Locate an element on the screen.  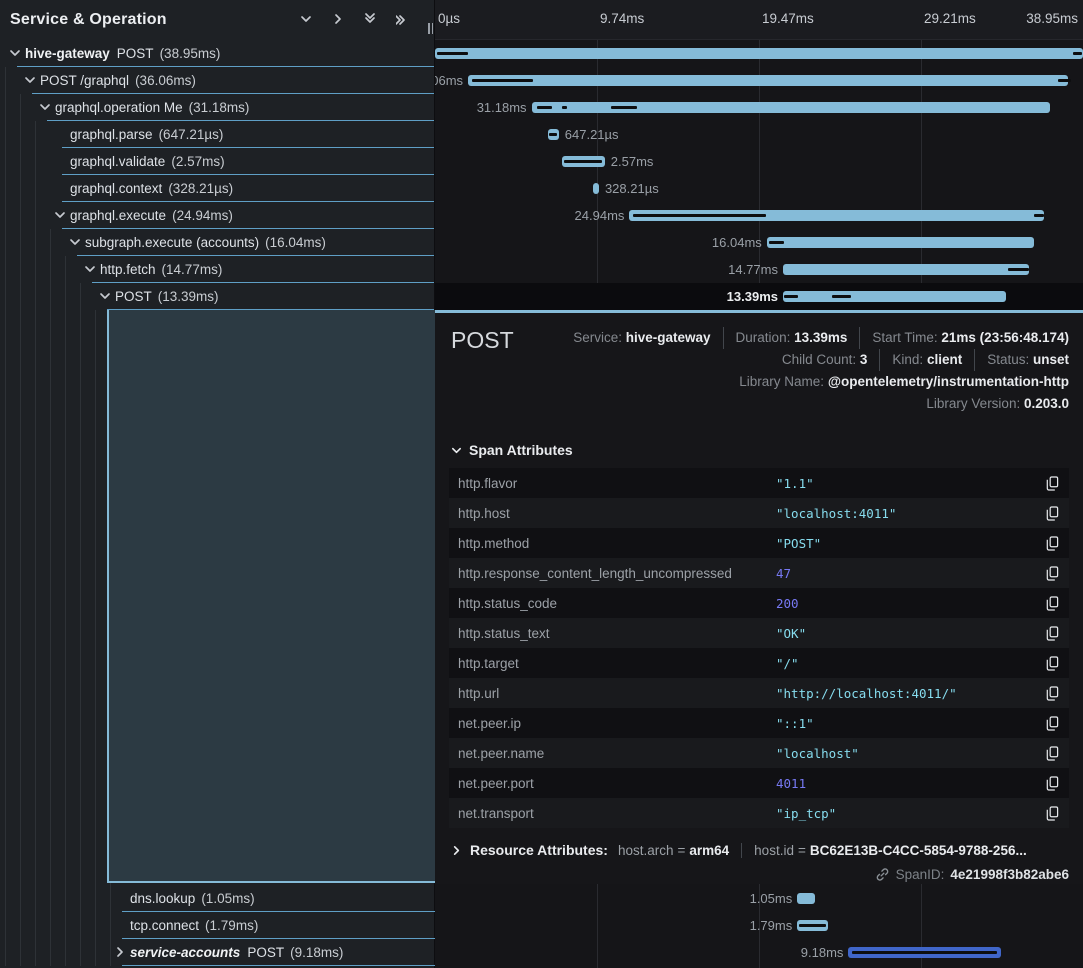
attribute-value: "http://localhost:4011/" is located at coordinates (866, 693).